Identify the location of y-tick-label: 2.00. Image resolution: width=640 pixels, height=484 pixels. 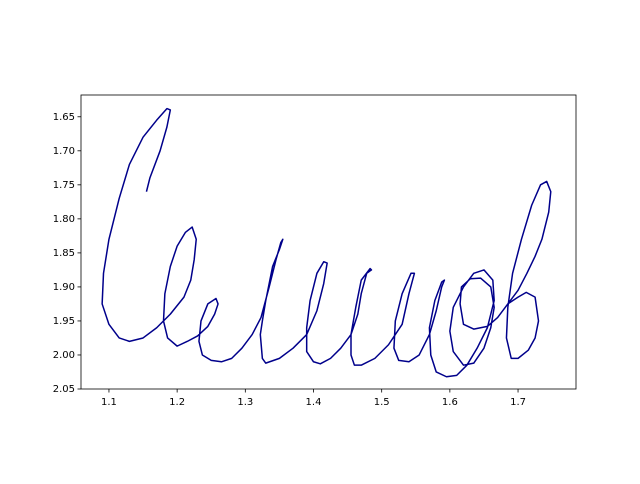
(64, 355).